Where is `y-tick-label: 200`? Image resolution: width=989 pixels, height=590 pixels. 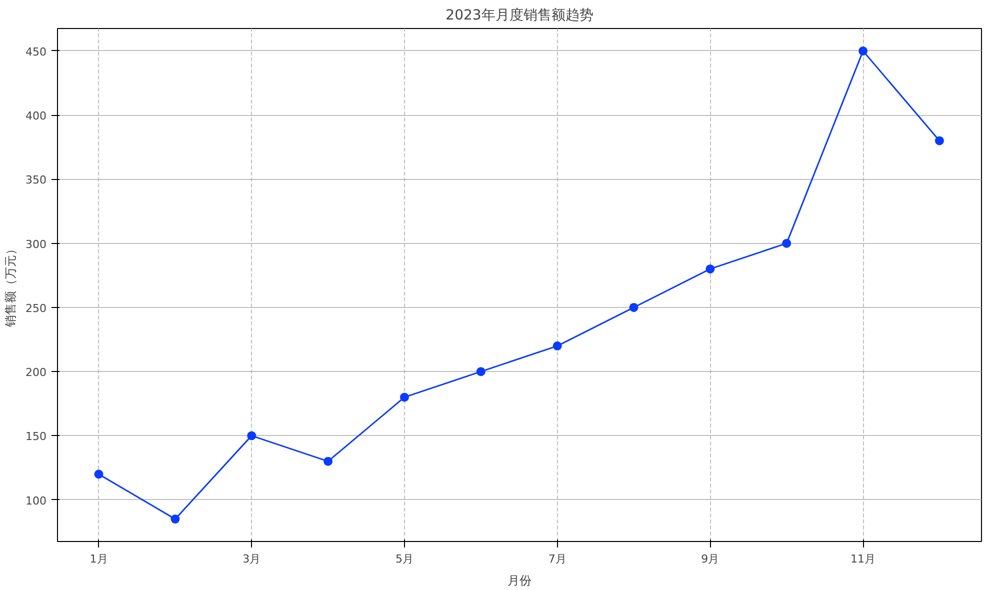 y-tick-label: 200 is located at coordinates (36, 373).